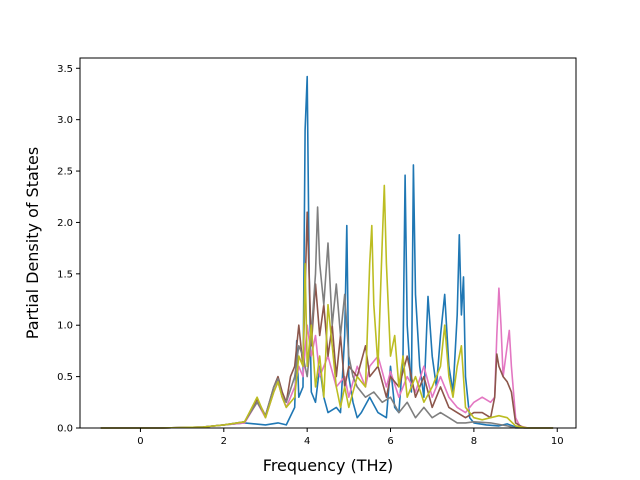  Describe the element at coordinates (65, 69) in the screenshot. I see `y-tick-label: 3.5` at that location.